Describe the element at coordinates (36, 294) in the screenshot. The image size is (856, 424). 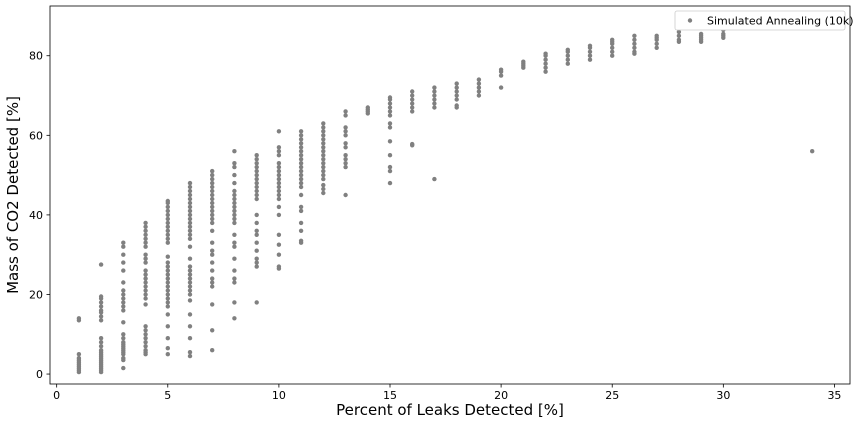
I see `y-tick-label: 20` at that location.